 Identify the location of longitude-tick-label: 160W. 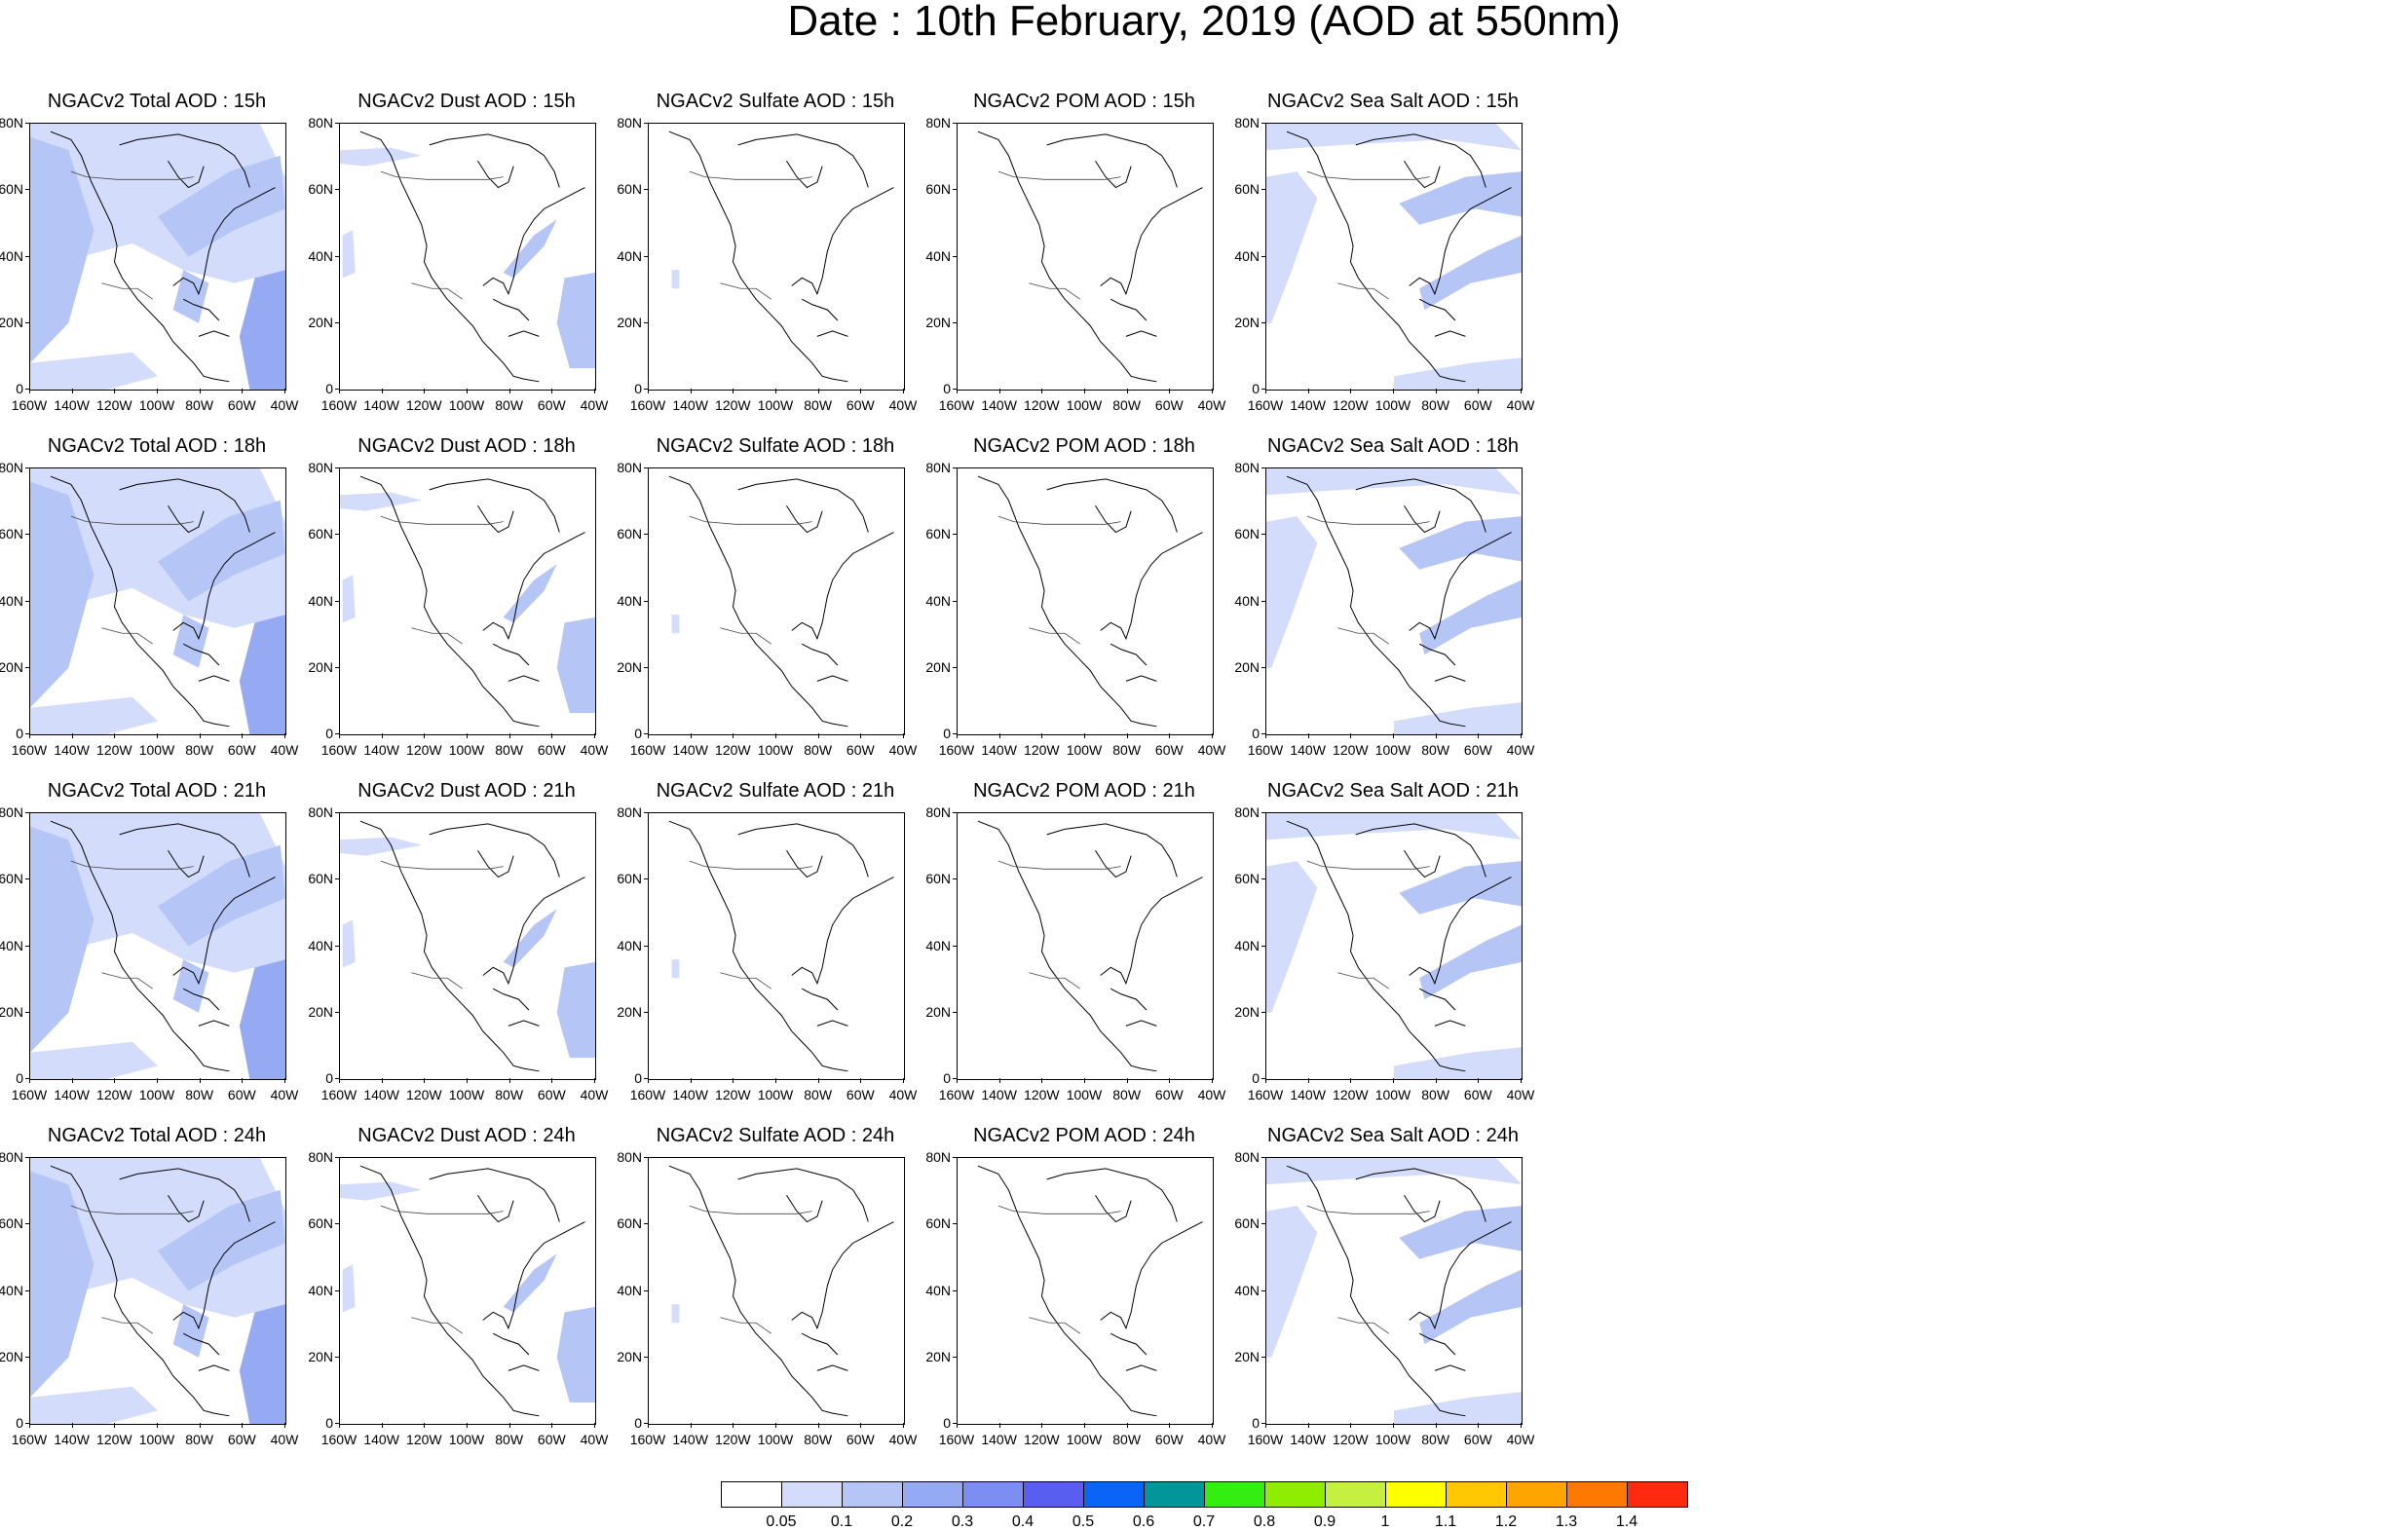
(29, 405).